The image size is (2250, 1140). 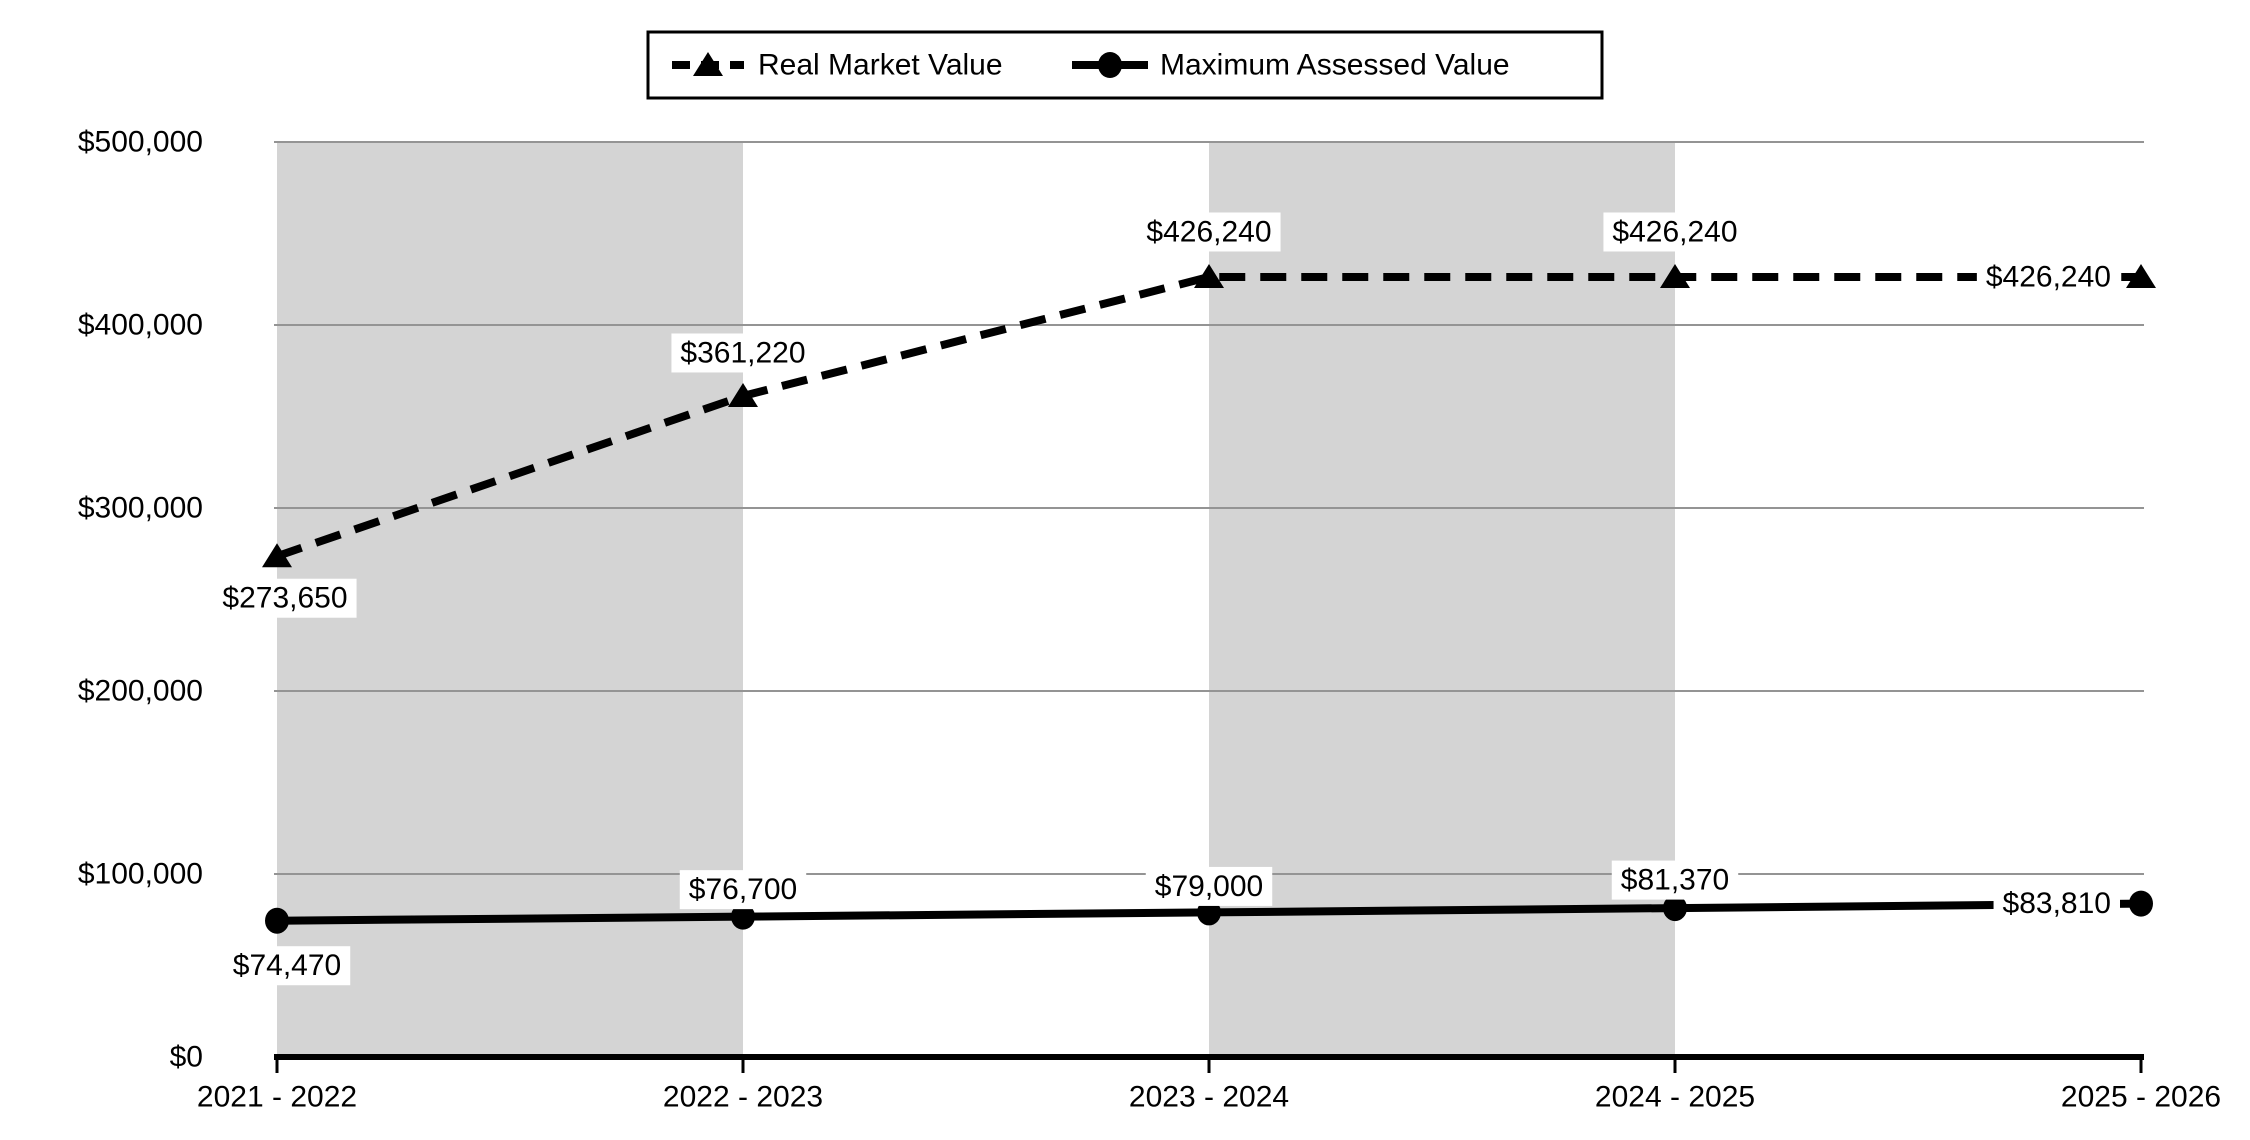 I want to click on legend-circle-marker, so click(x=1110, y=65).